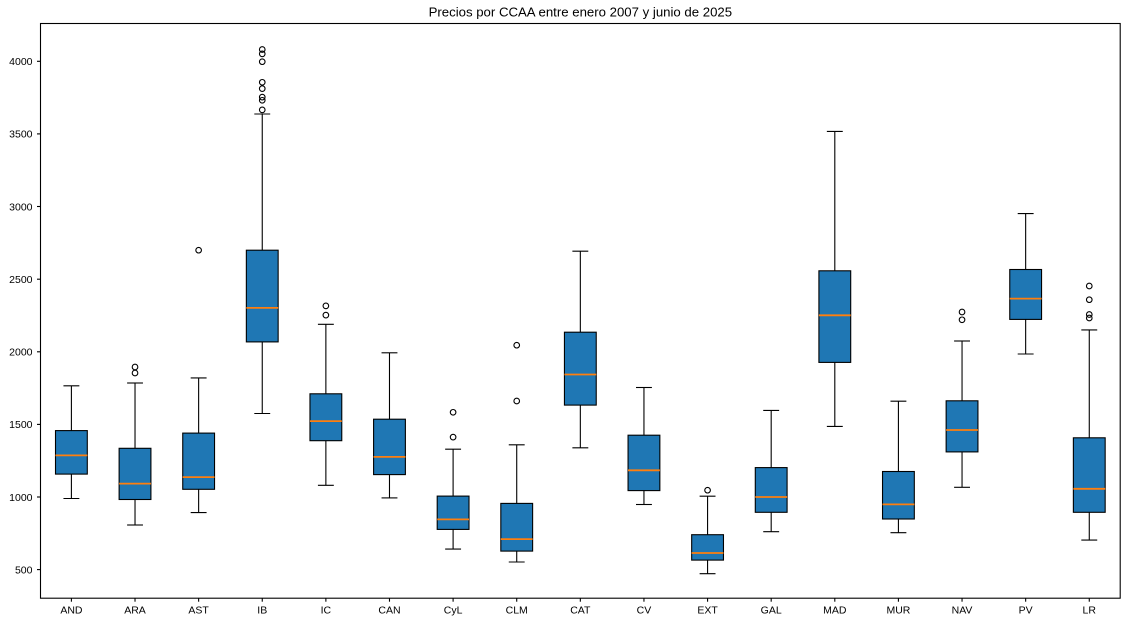  What do you see at coordinates (1090, 611) in the screenshot?
I see `svg-text: LR` at bounding box center [1090, 611].